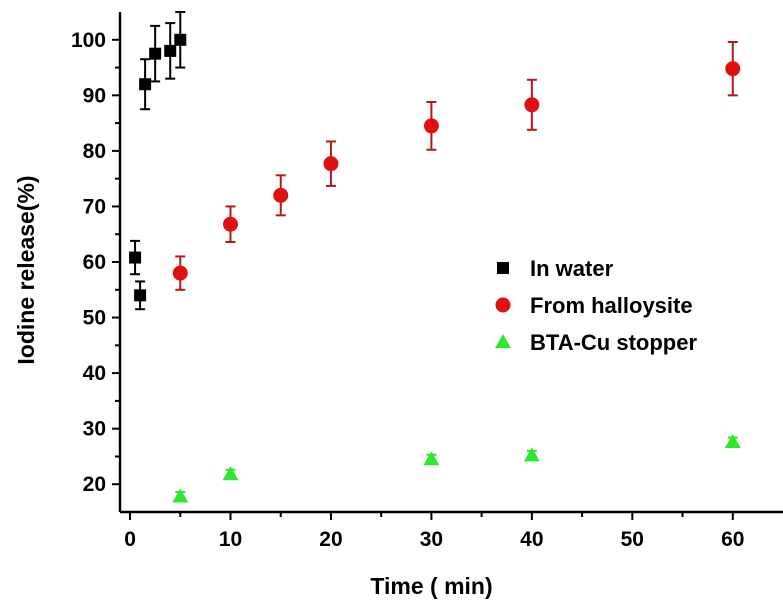 Image resolution: width=783 pixels, height=602 pixels. I want to click on y-tick-label: 70, so click(94, 206).